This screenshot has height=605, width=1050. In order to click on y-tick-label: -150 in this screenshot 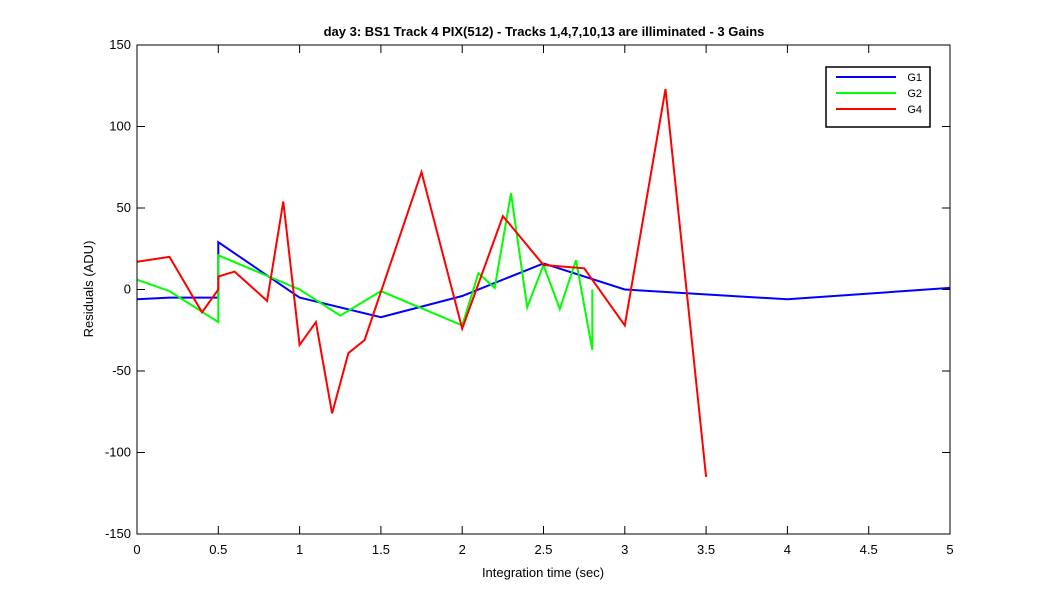, I will do `click(118, 533)`.